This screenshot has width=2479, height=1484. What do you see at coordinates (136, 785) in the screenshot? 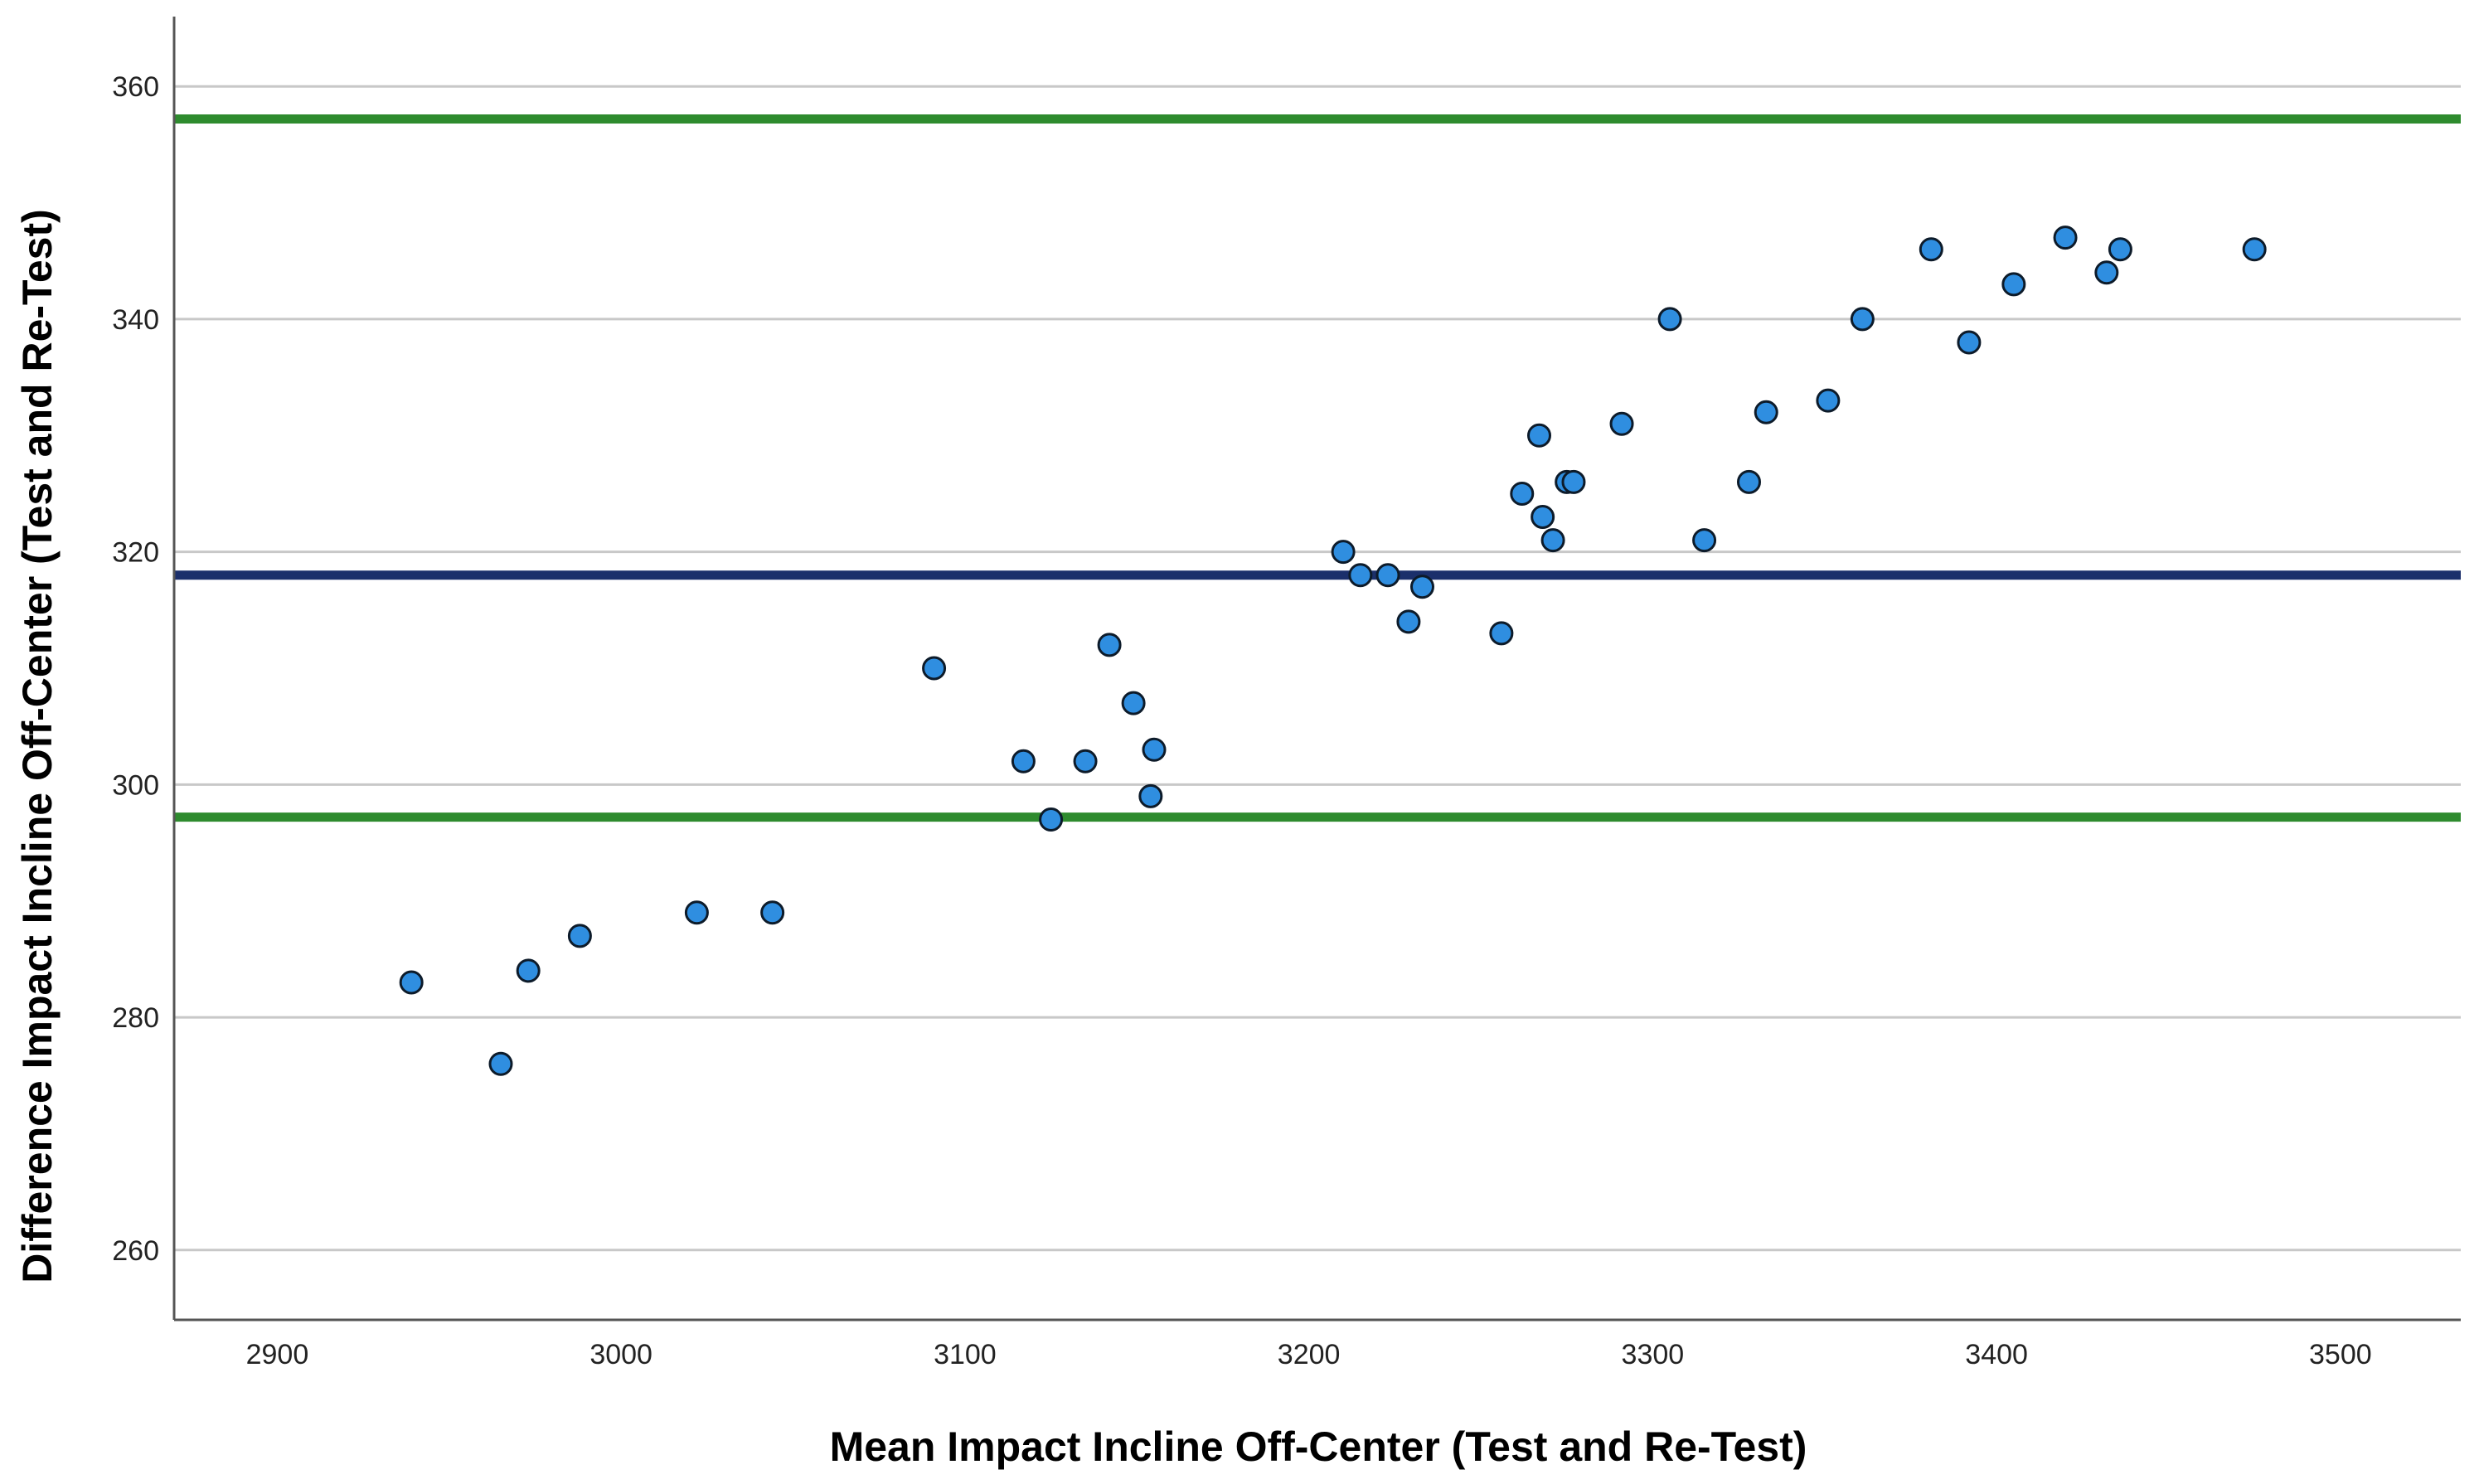
I see `y-tick-label: 300` at bounding box center [136, 785].